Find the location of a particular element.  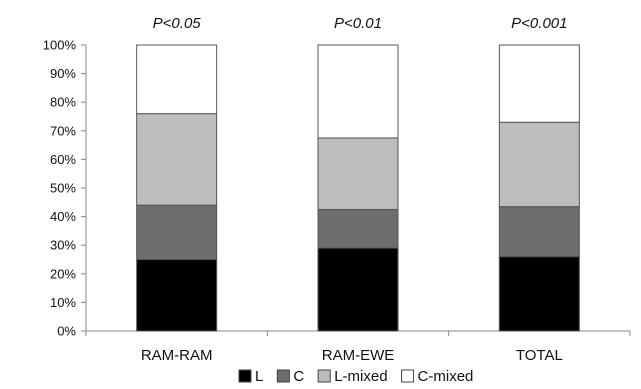

p-value-annotation: P<0.001 is located at coordinates (539, 23).